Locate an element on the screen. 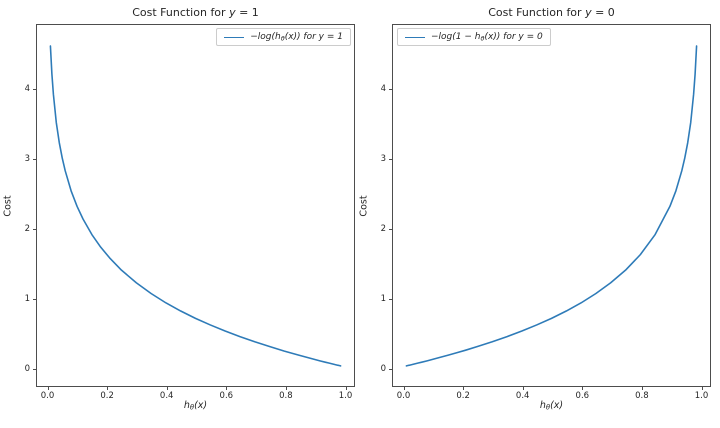 The height and width of the screenshot is (428, 720). right-legend-label: −log(1 − hθ(x)) for y = 0 is located at coordinates (487, 37).